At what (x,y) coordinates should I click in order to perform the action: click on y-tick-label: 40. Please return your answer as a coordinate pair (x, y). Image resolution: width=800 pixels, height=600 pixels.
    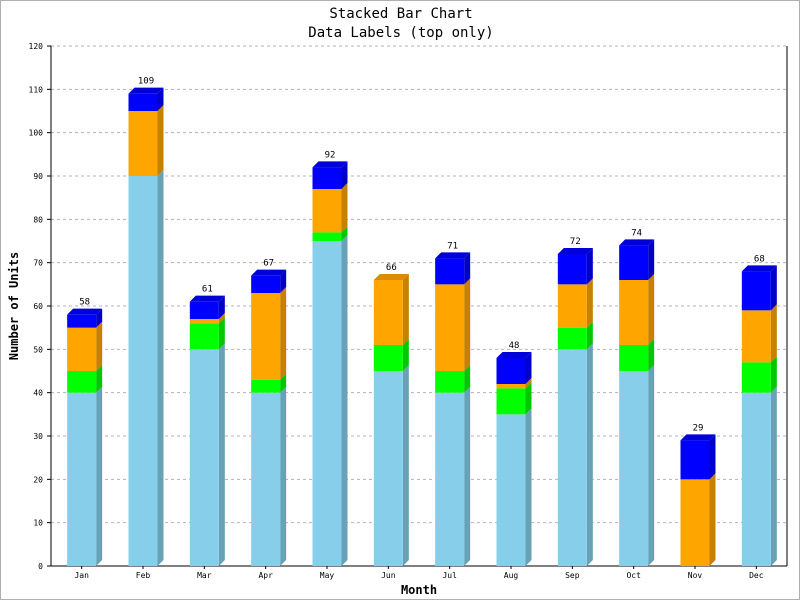
    Looking at the image, I should click on (38, 393).